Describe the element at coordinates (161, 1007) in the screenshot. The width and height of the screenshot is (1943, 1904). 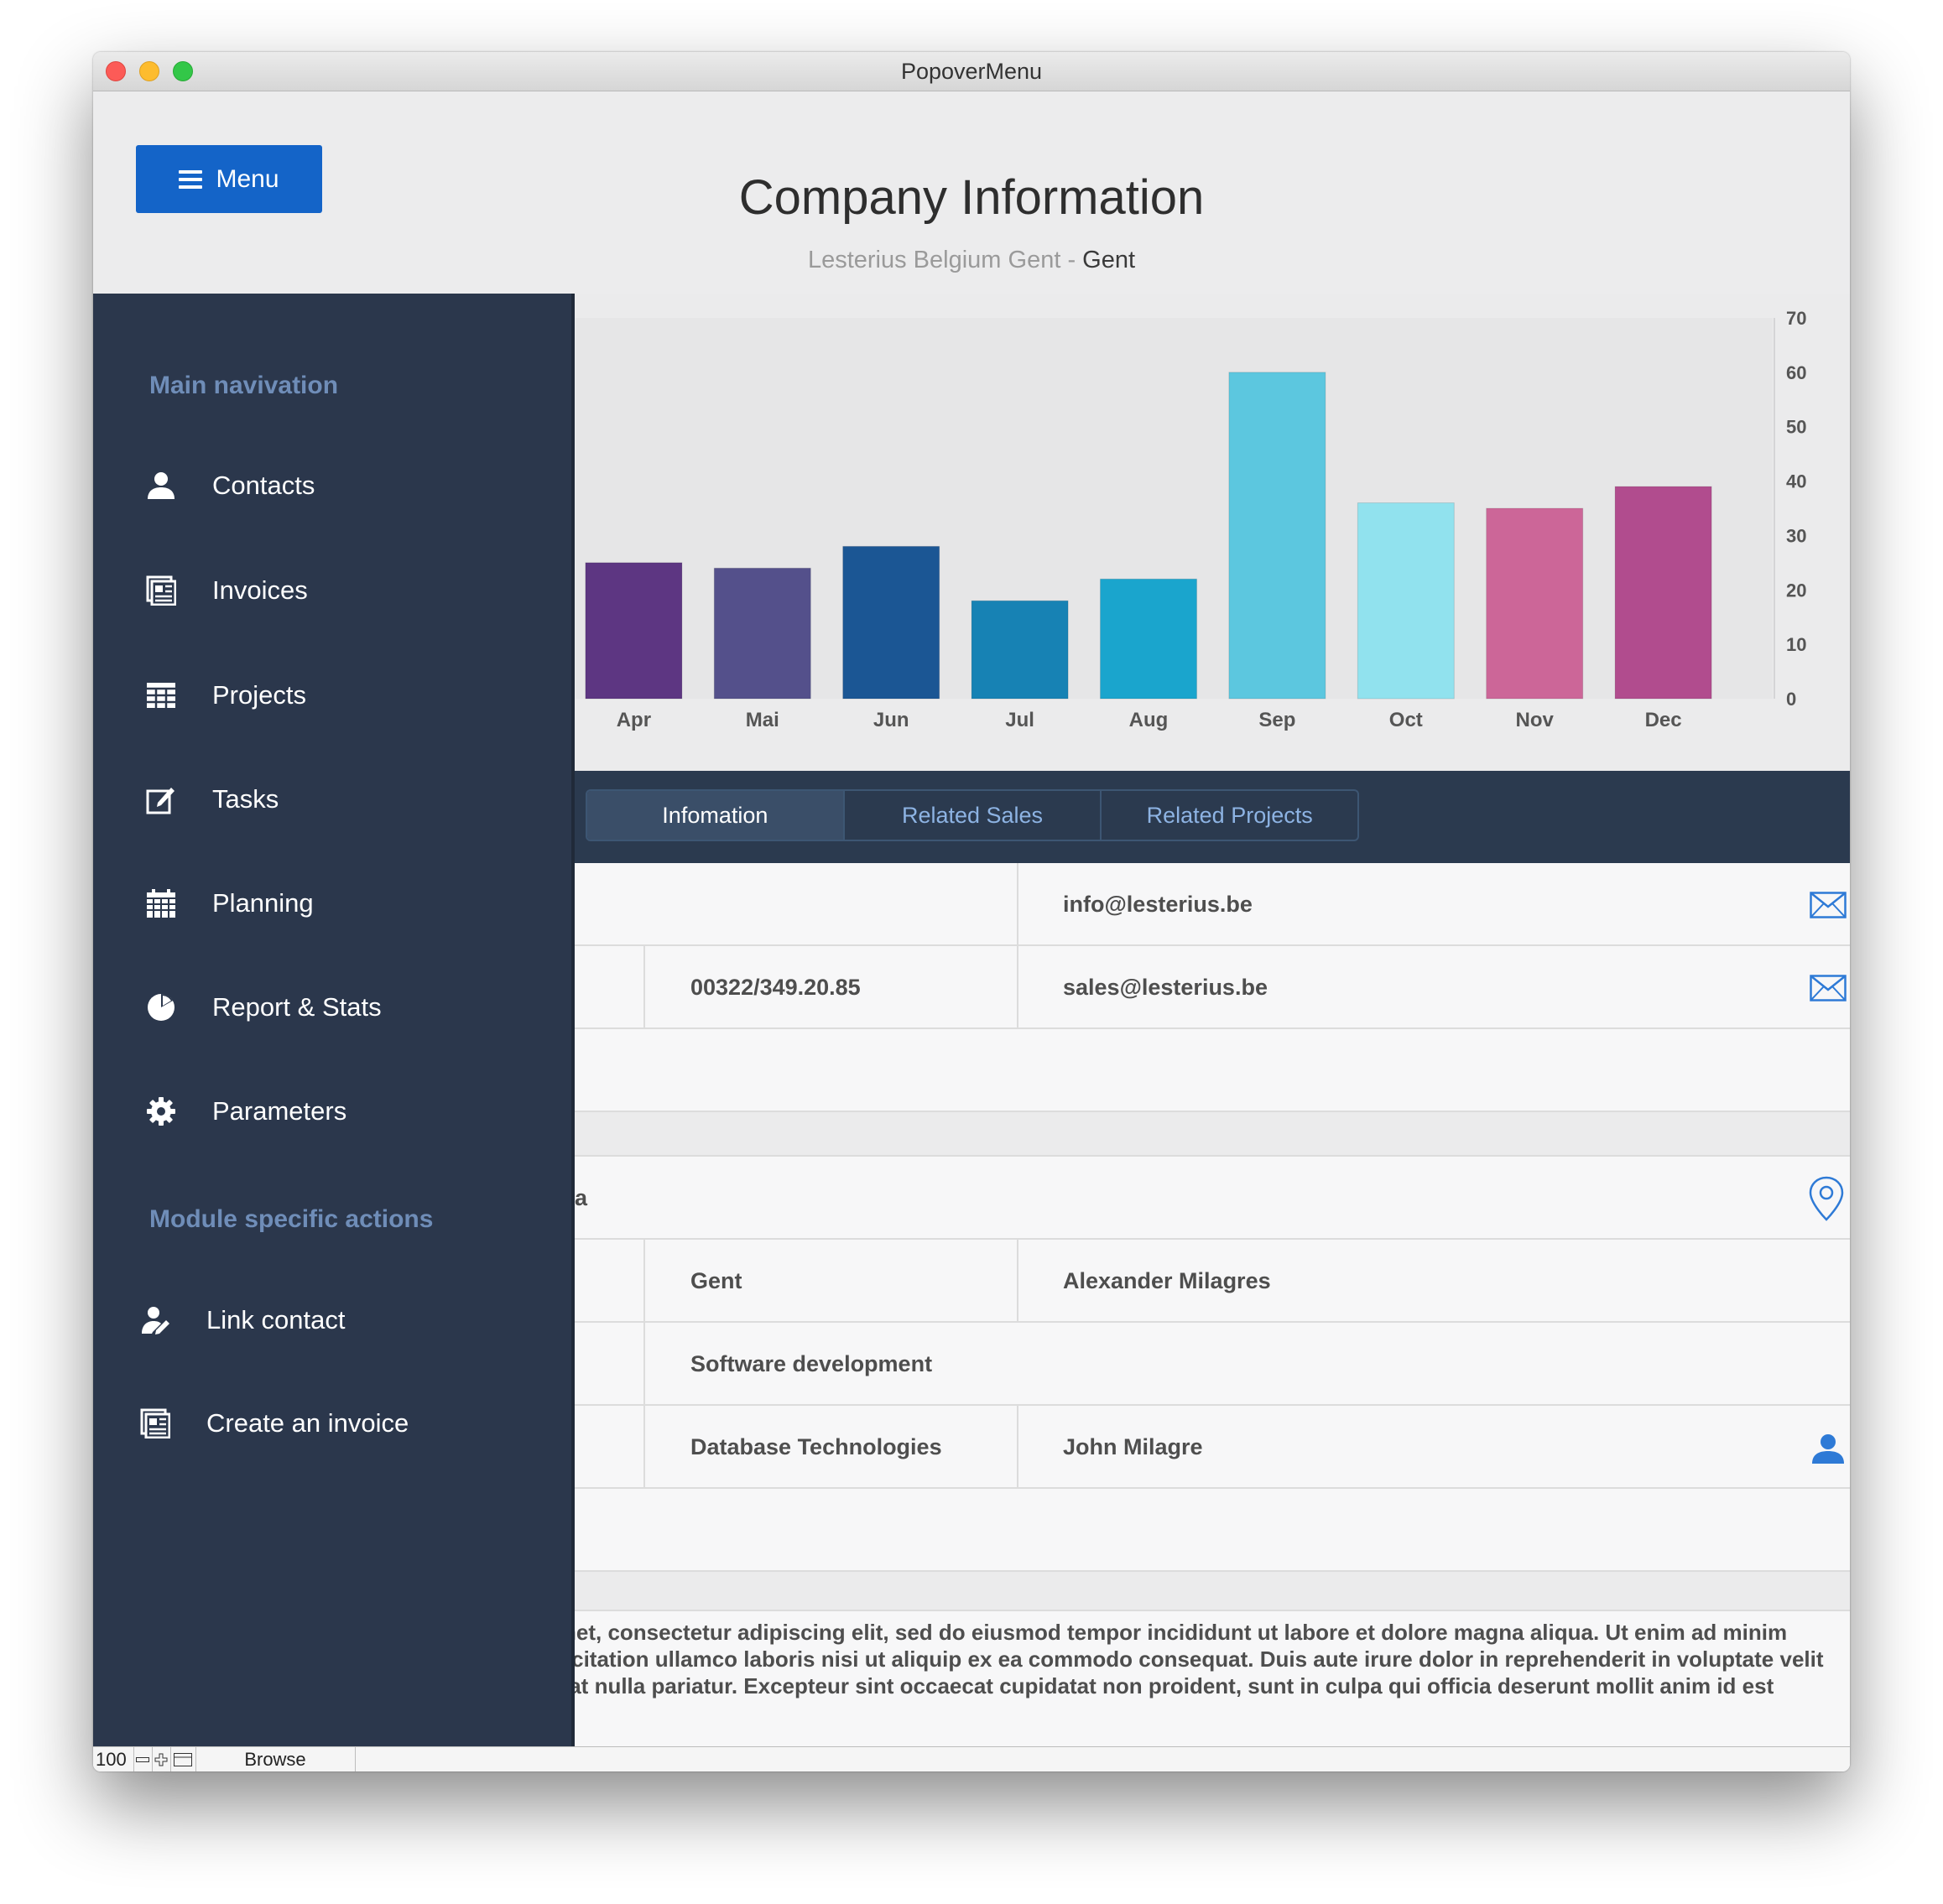
I see `pie-chart-icon` at that location.